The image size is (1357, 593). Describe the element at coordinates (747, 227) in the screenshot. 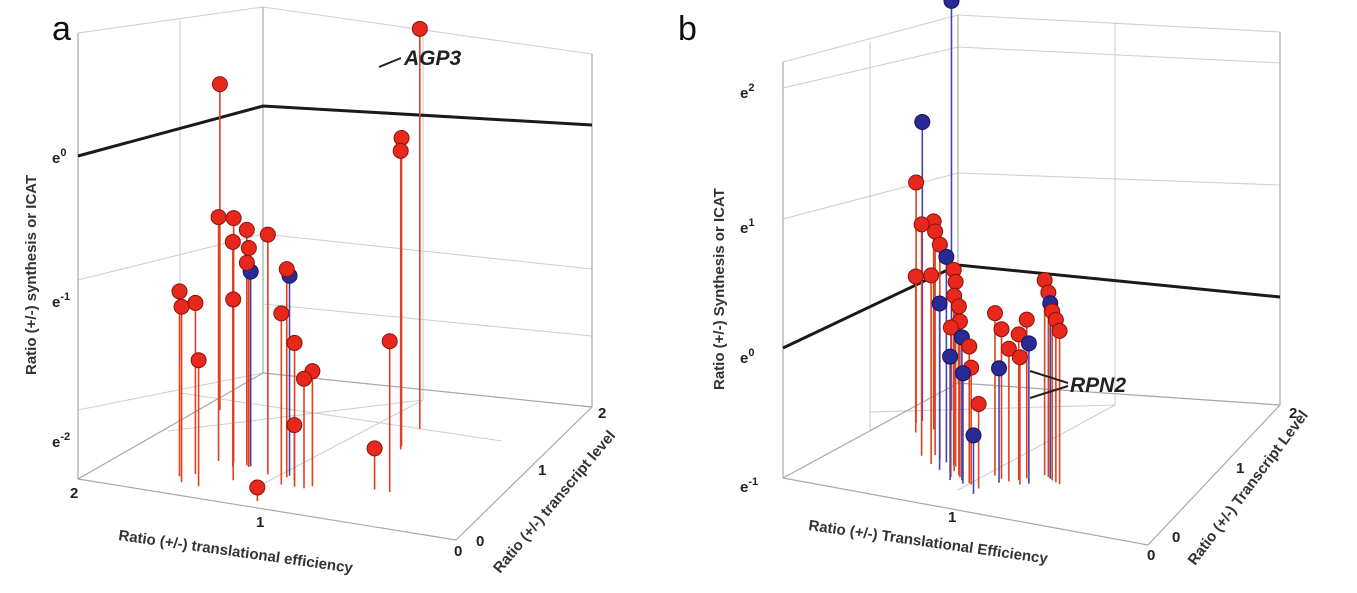

I see `panel-b-z-tick-e1: e1` at that location.